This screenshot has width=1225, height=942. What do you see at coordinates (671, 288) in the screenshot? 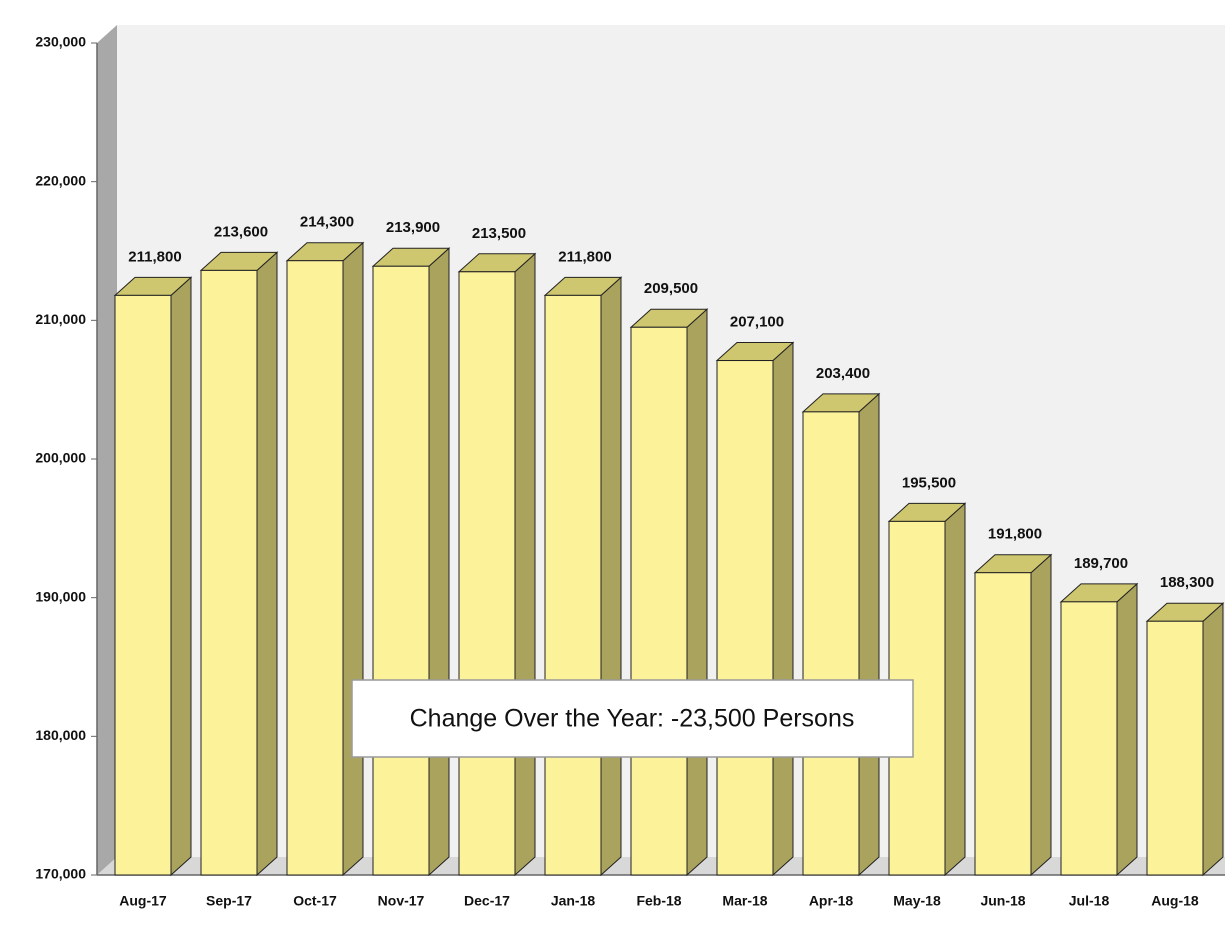
I see `value-label: 209,500` at bounding box center [671, 288].